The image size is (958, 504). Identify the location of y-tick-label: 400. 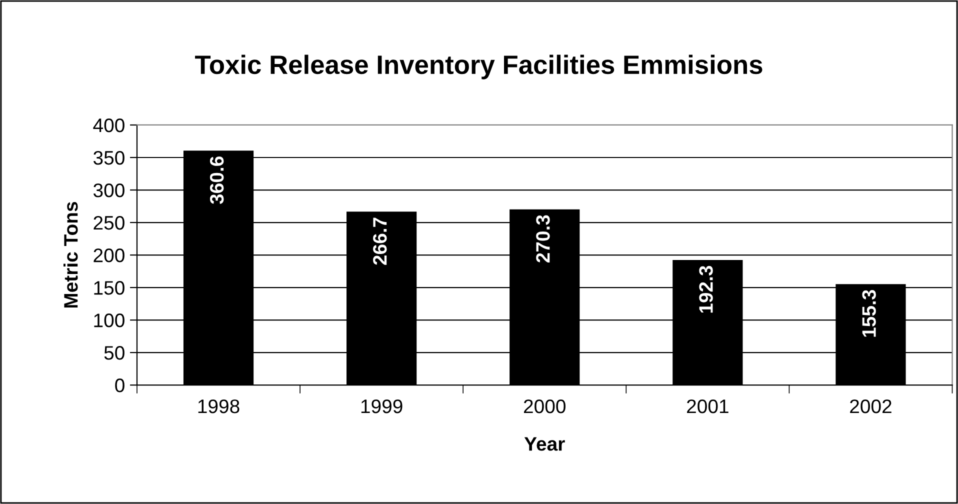
(108, 125).